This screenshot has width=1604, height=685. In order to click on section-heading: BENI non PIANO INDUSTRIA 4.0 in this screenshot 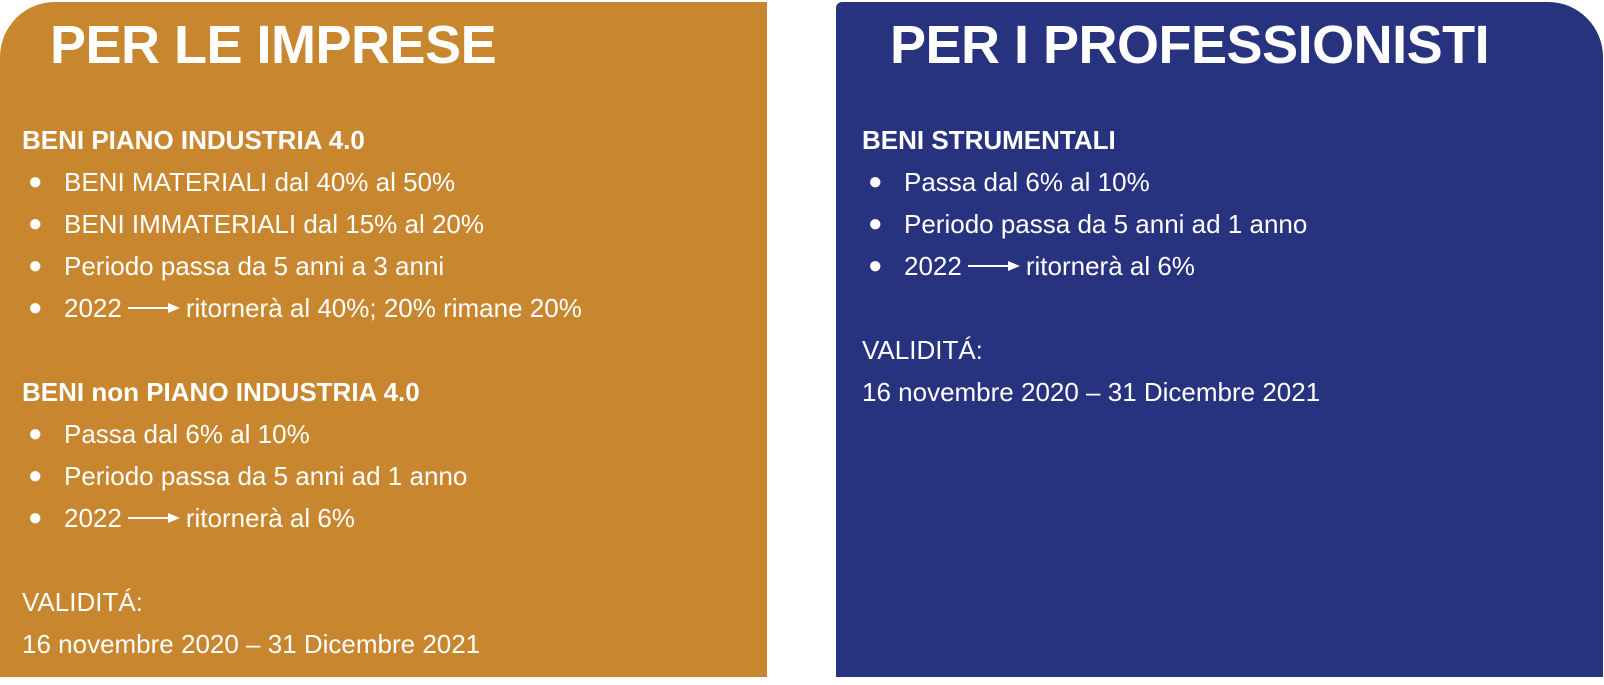, I will do `click(221, 392)`.